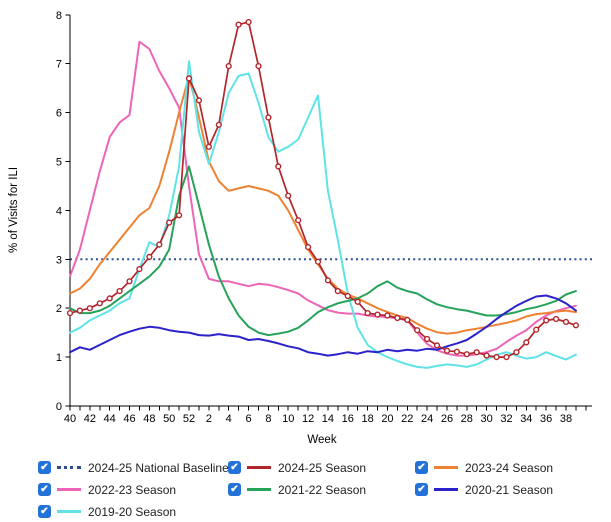  Describe the element at coordinates (447, 419) in the screenshot. I see `x-tick-label: 26` at that location.